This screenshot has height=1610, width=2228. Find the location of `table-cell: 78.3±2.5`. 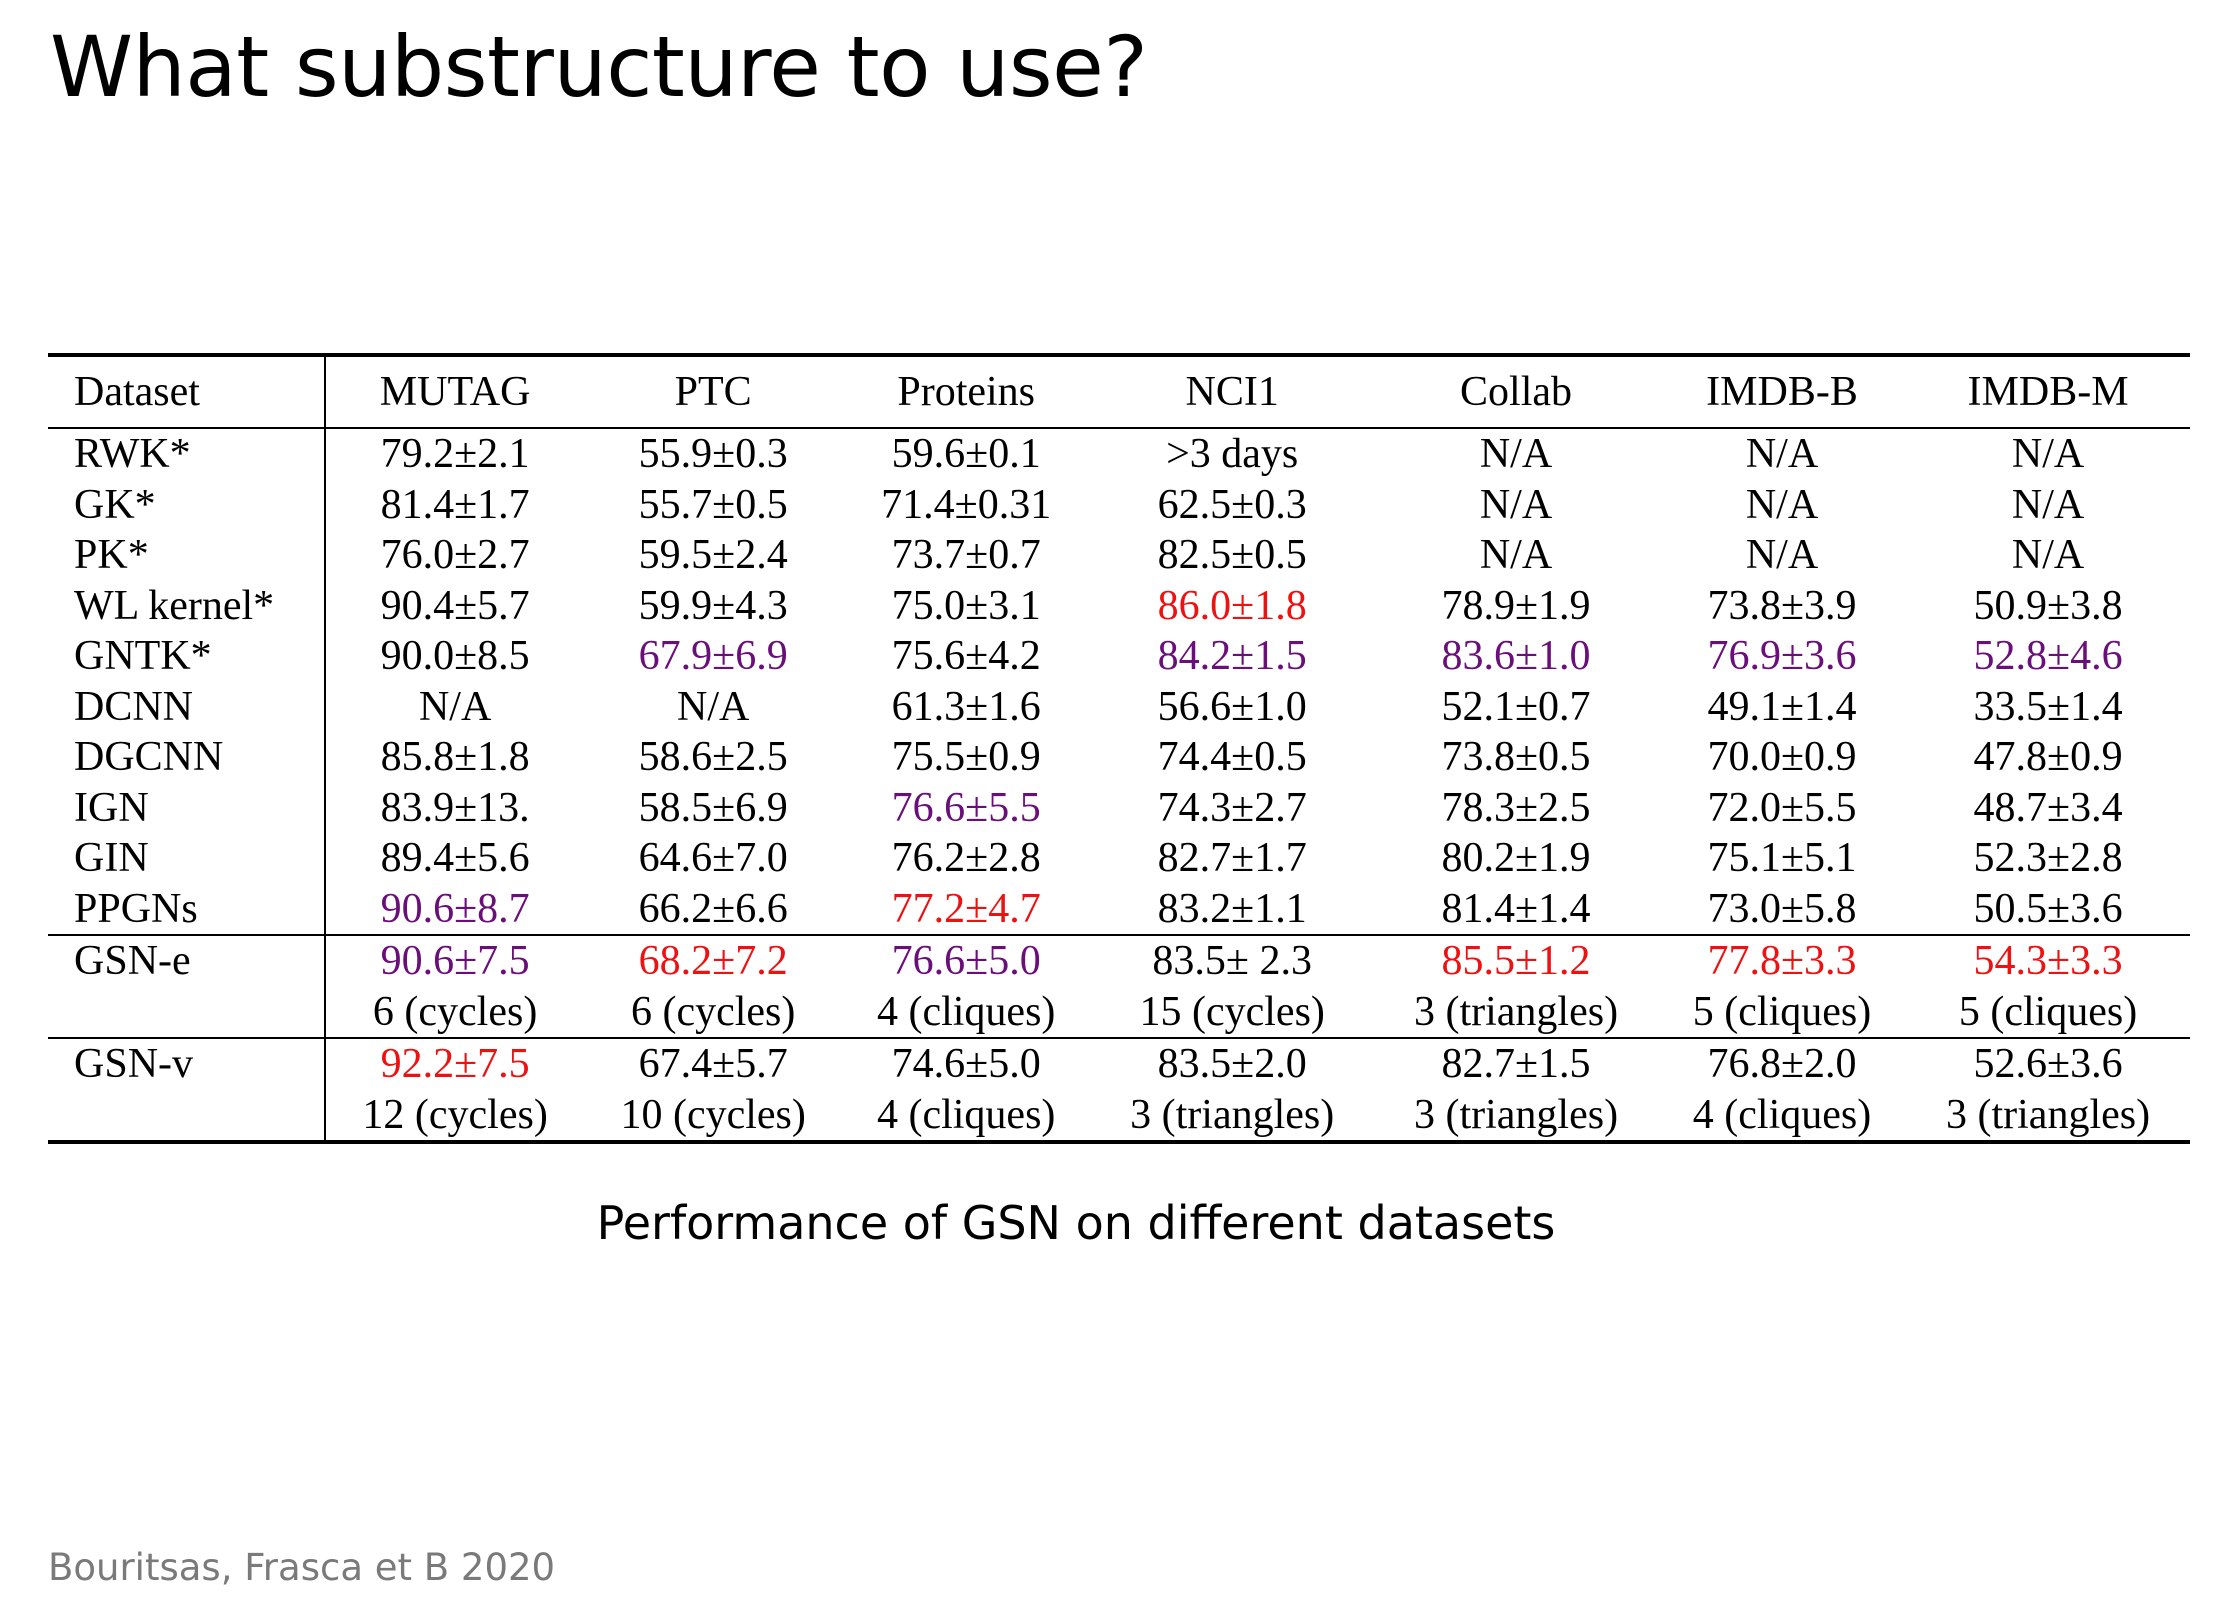

table-cell: 78.3±2.5 is located at coordinates (1516, 807).